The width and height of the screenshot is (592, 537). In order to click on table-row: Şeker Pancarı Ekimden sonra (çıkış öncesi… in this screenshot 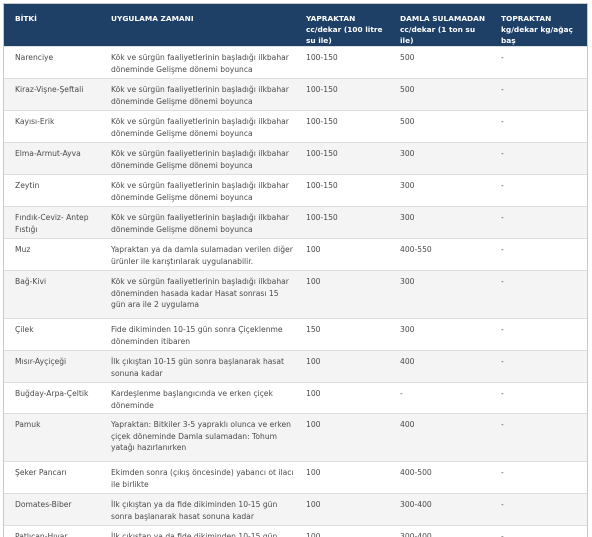, I will do `click(295, 477)`.